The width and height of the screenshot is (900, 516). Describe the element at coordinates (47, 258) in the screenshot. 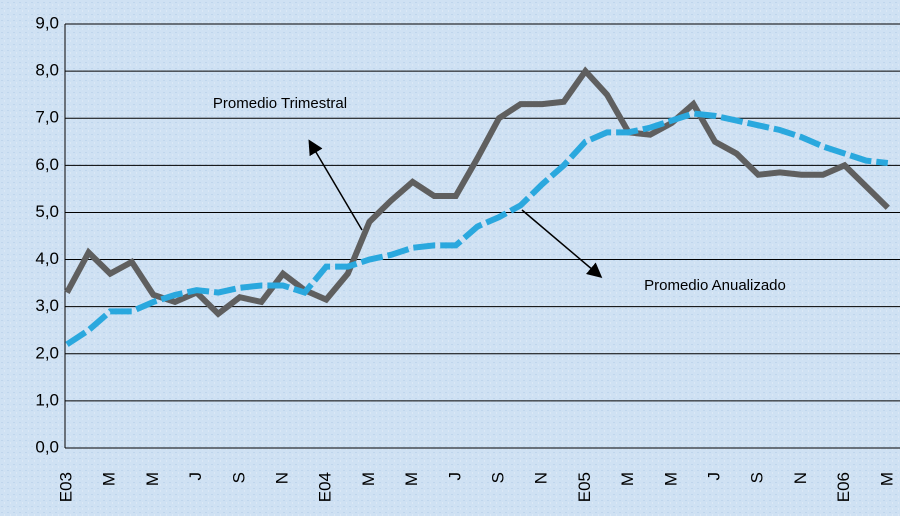

I see `y-tick-label: 4,0` at that location.